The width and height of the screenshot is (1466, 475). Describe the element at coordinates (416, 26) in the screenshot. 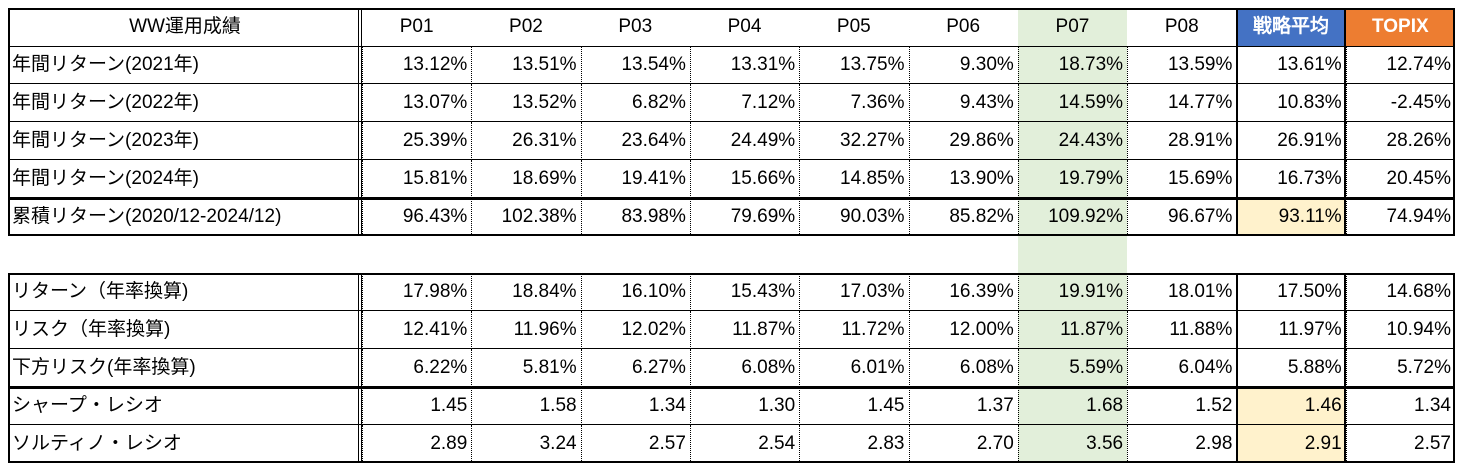

I see `header-cell: P01` at that location.